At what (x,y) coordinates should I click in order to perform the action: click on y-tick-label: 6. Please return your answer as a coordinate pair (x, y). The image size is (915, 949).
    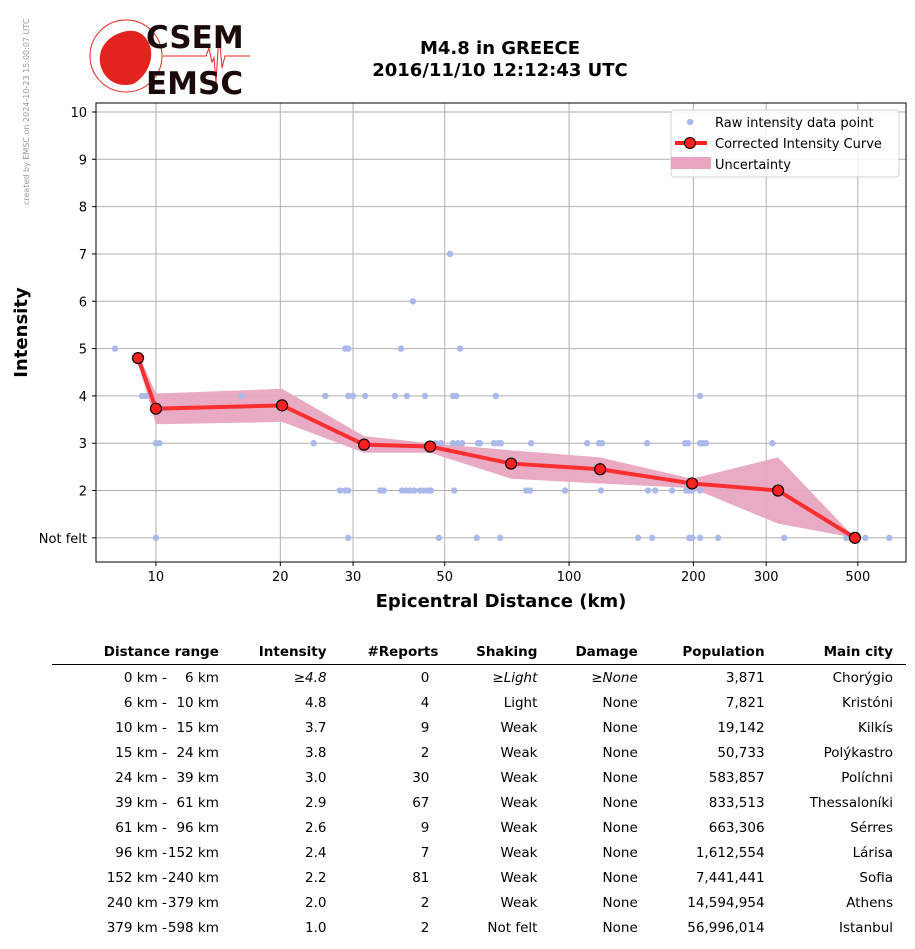
    Looking at the image, I should click on (83, 302).